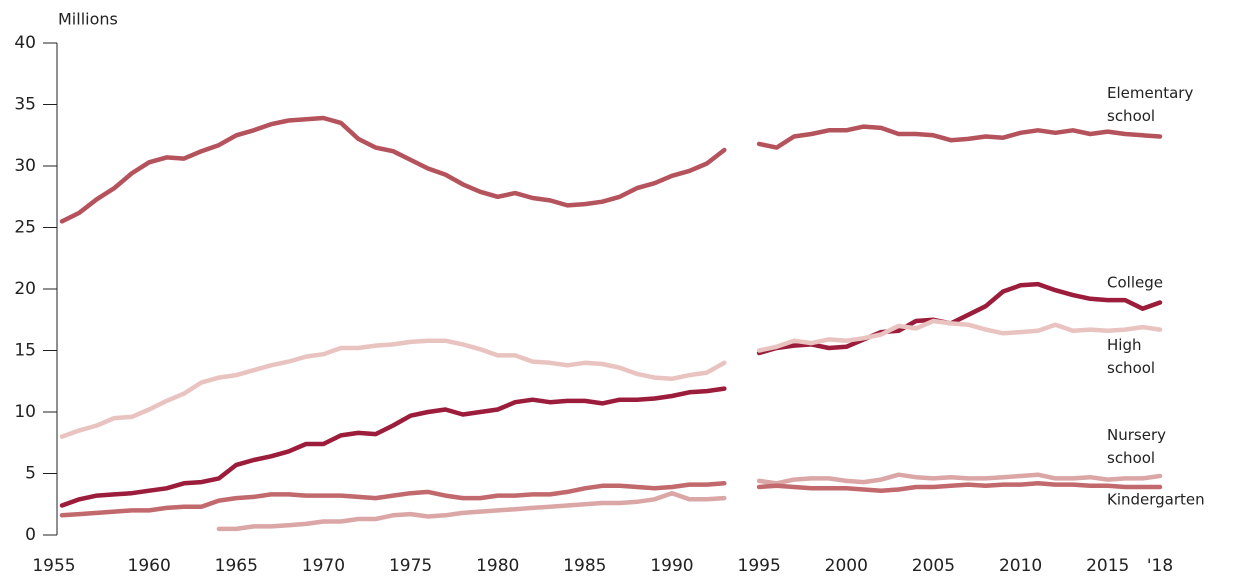 This screenshot has width=1235, height=582. I want to click on y-tick-label: 35, so click(25, 105).